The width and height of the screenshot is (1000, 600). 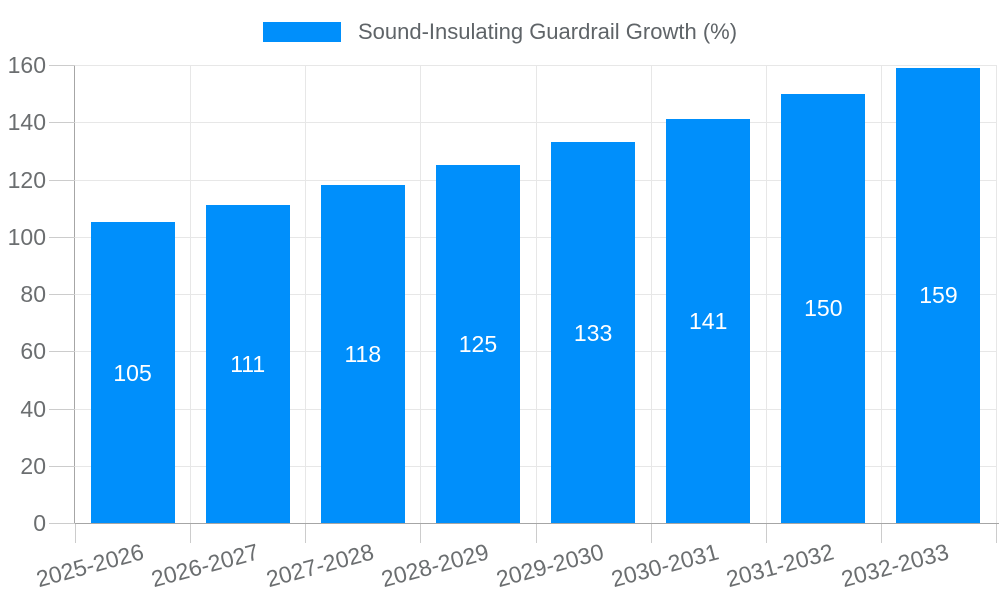 What do you see at coordinates (26, 179) in the screenshot?
I see `y-axis-label: 120` at bounding box center [26, 179].